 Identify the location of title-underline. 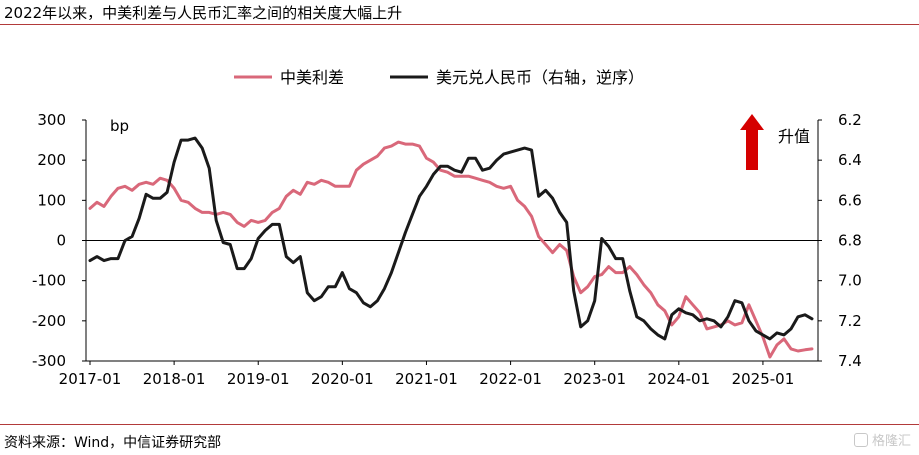
(459, 24).